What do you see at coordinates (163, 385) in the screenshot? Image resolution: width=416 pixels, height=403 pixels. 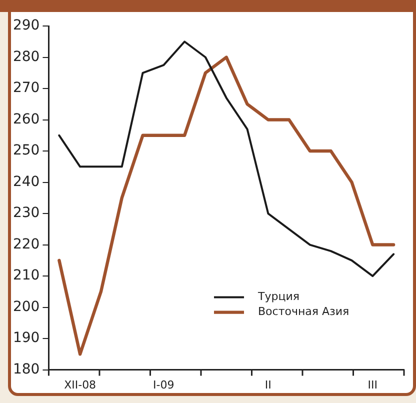 I see `x-tick-label: I-09` at bounding box center [163, 385].